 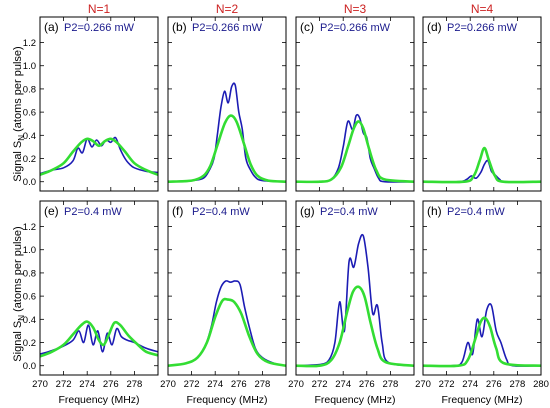 I want to click on panel-label: (a), so click(x=51, y=27).